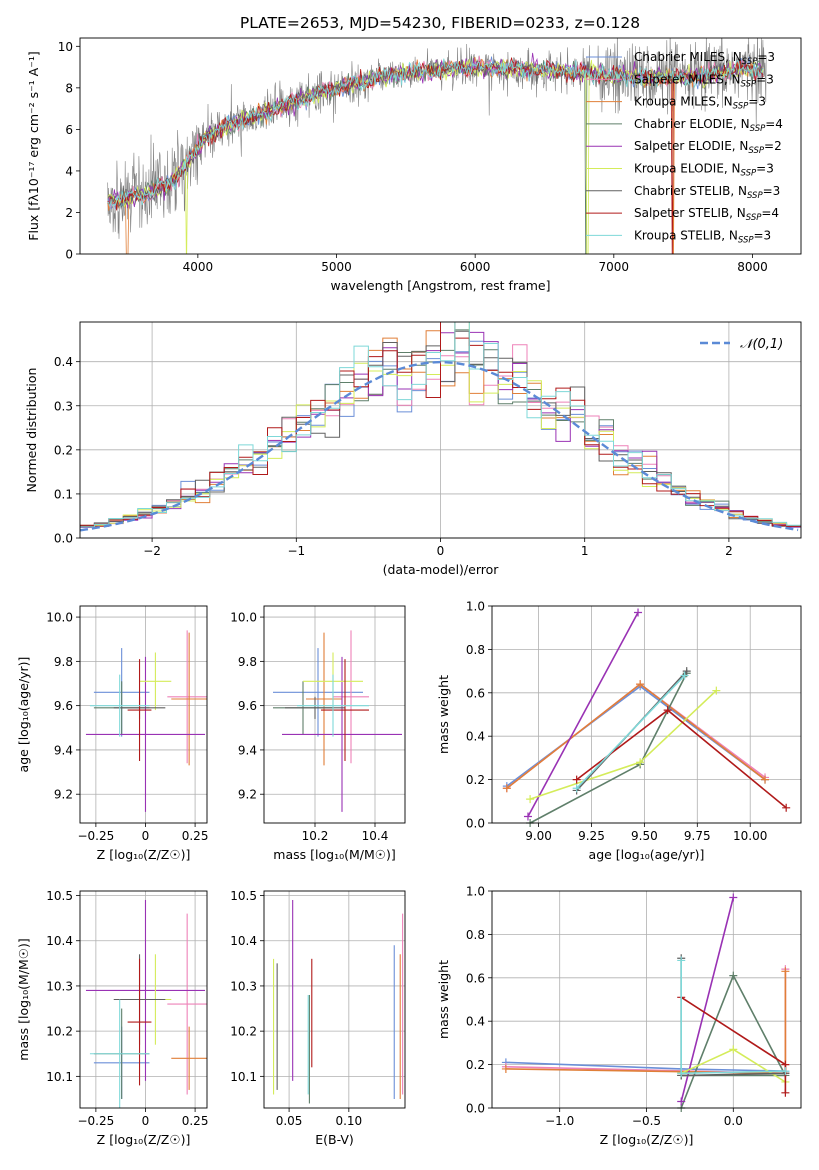 The image size is (819, 1170). I want to click on spectrum-lines, so click(437, 146).